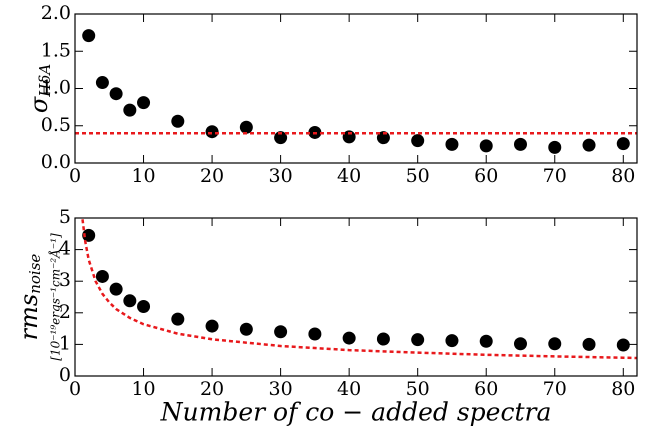 The image size is (657, 437). What do you see at coordinates (56, 125) in the screenshot?
I see `y-tick-label: 0.5` at bounding box center [56, 125].